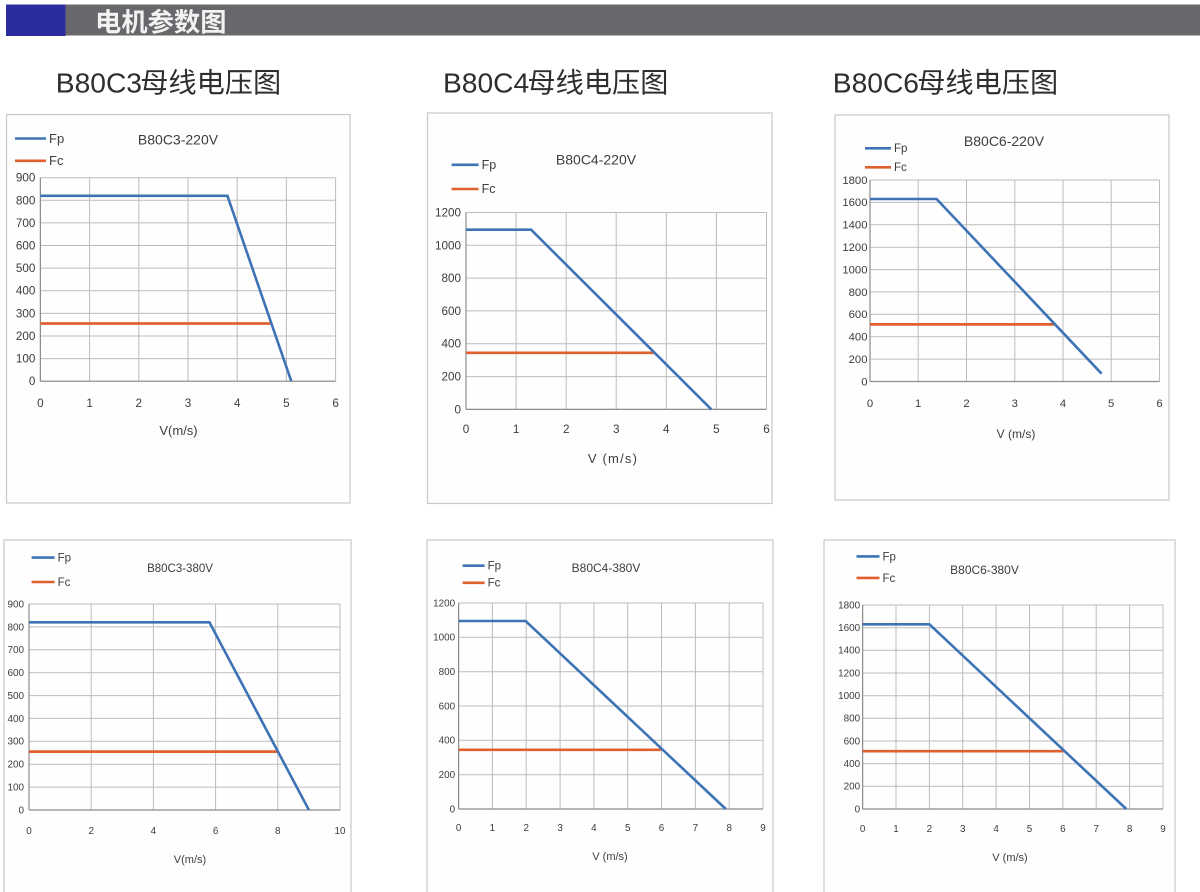 Image resolution: width=1200 pixels, height=892 pixels. I want to click on svg-text: 1800, so click(849, 605).